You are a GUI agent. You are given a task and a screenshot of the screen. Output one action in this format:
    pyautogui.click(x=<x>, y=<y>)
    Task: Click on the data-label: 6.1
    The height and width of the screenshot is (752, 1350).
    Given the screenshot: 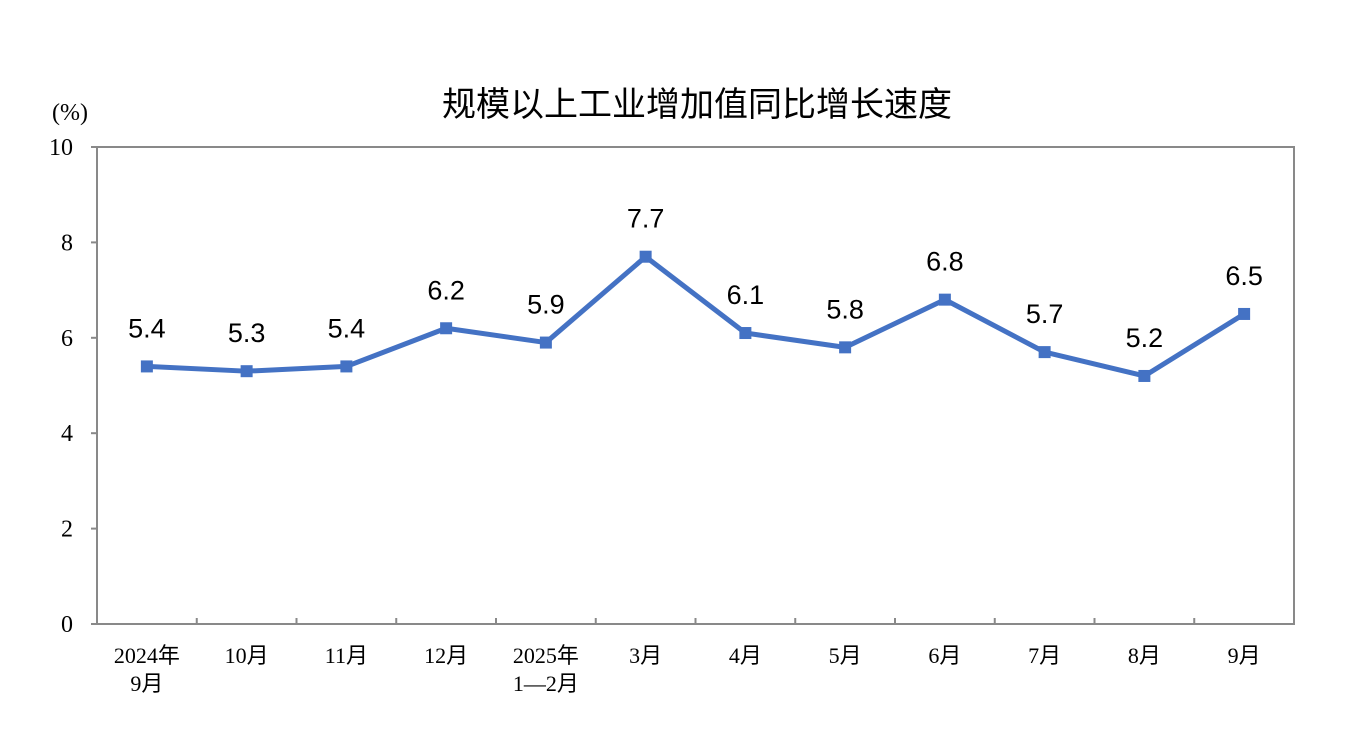 What is the action you would take?
    pyautogui.click(x=746, y=295)
    